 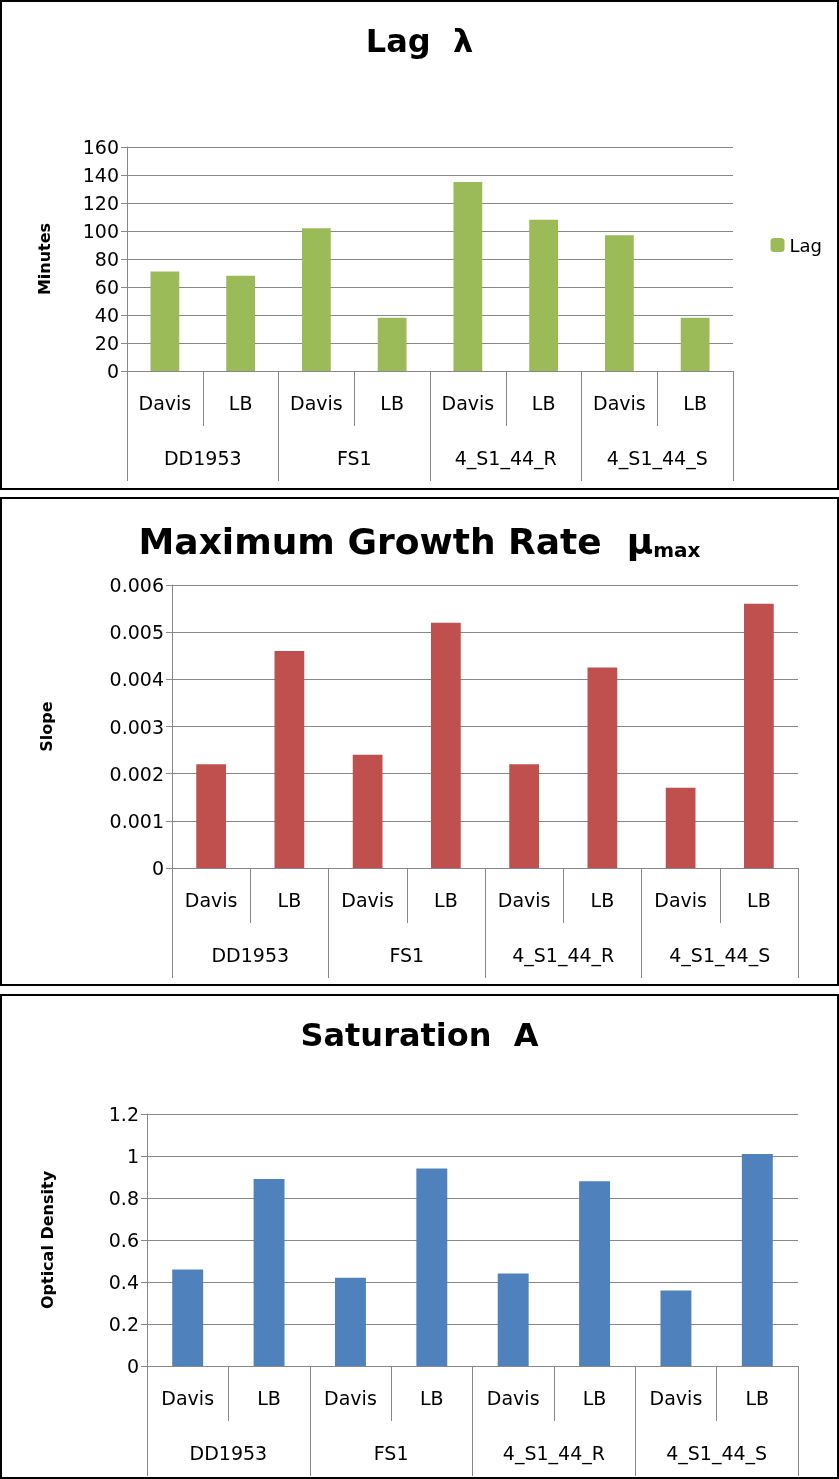 I want to click on y-tick-label: 1, so click(x=132, y=1156).